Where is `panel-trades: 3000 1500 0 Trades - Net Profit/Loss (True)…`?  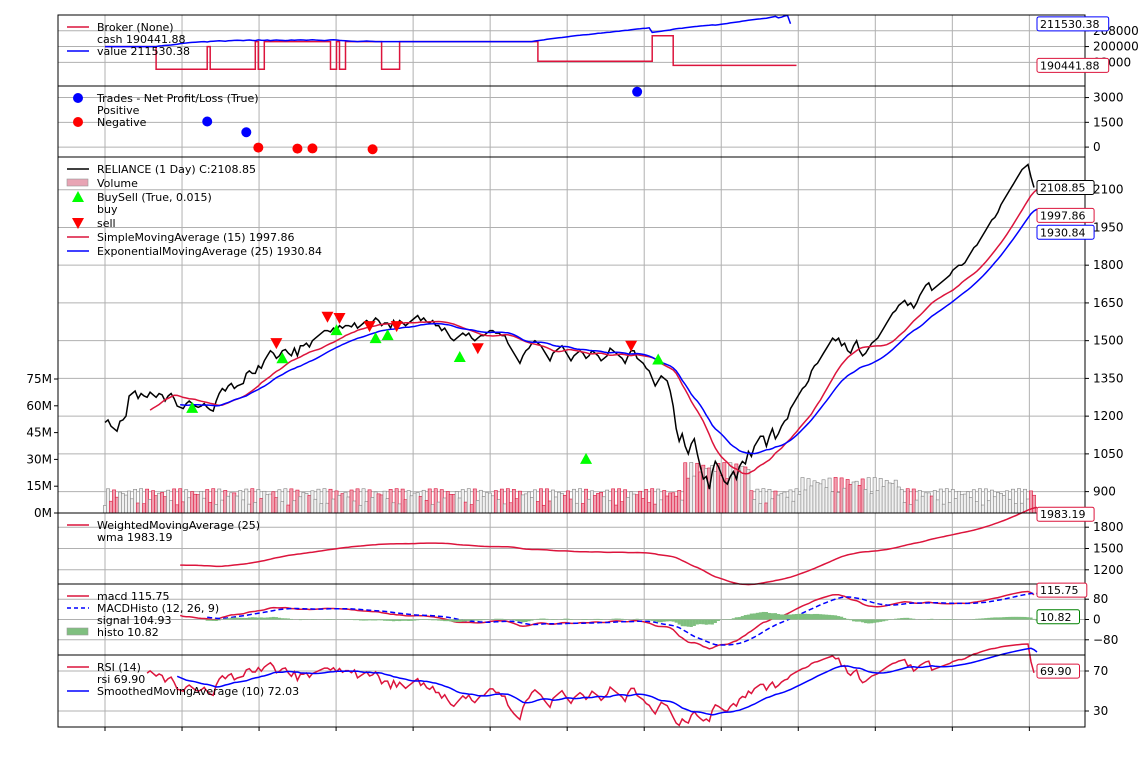 panel-trades: 3000 1500 0 Trades - Net Profit/Loss (True)… is located at coordinates (590, 121).